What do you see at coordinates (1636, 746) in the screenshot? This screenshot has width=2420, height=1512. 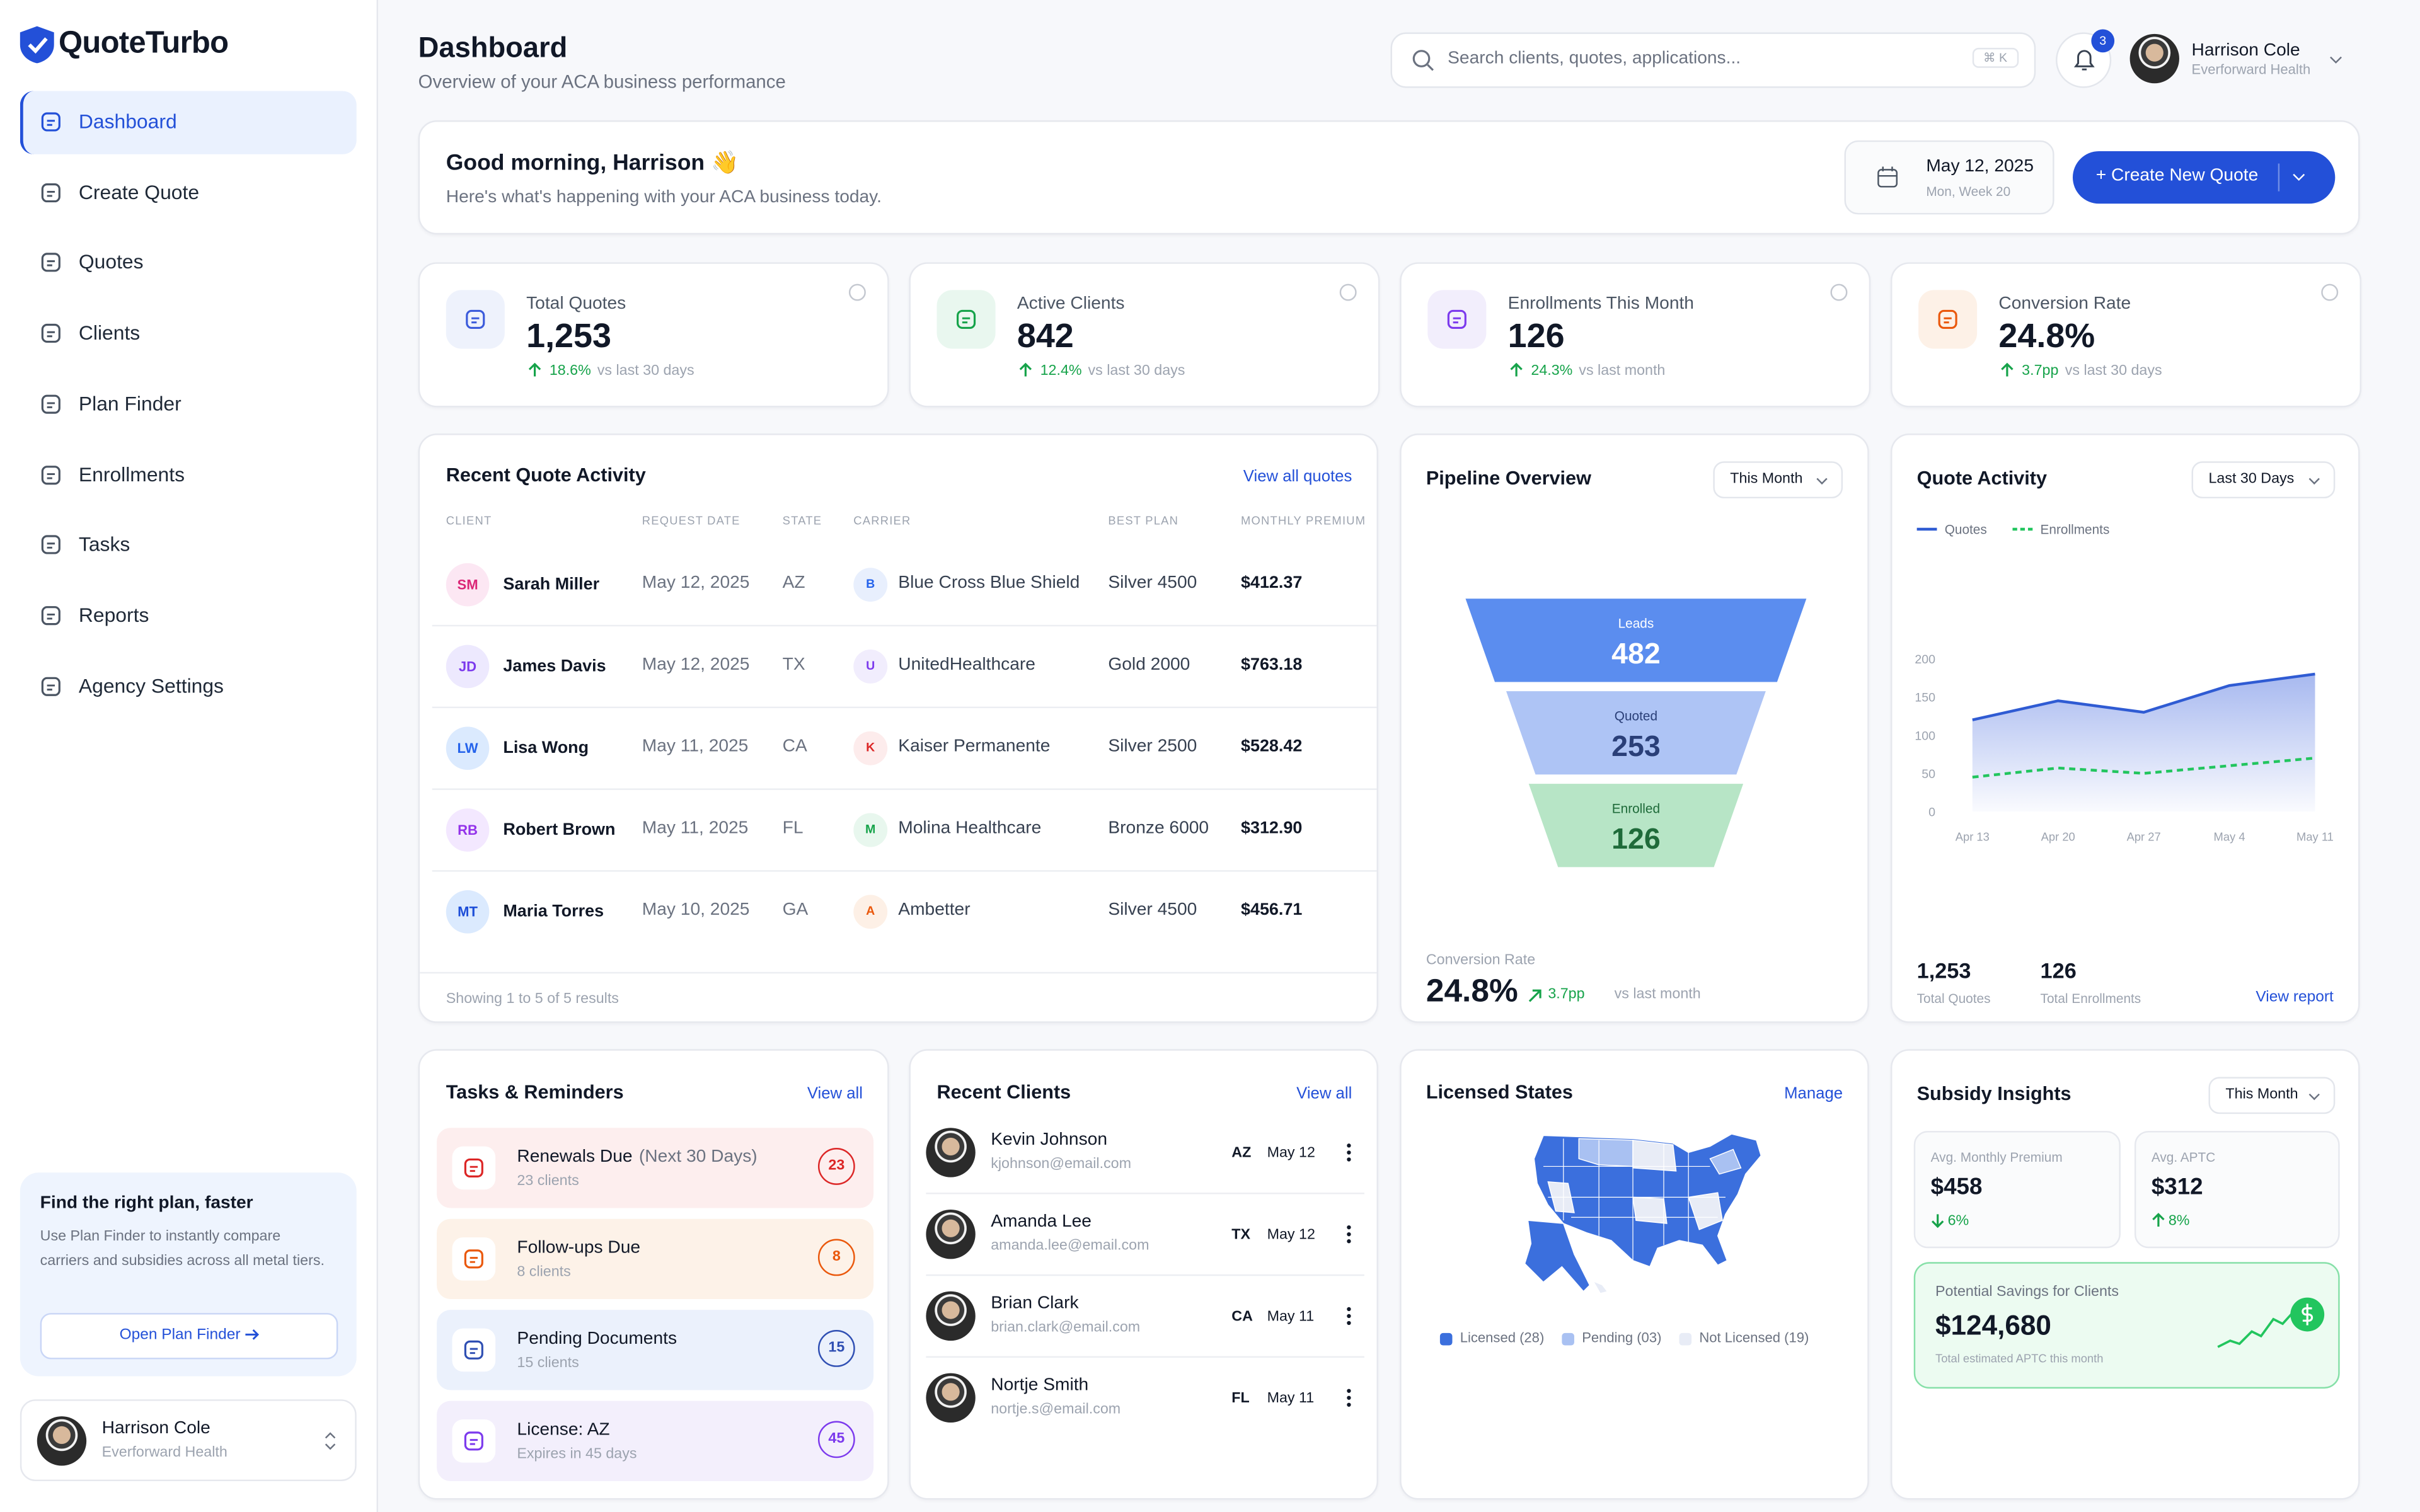 I see `stage-value: 253` at bounding box center [1636, 746].